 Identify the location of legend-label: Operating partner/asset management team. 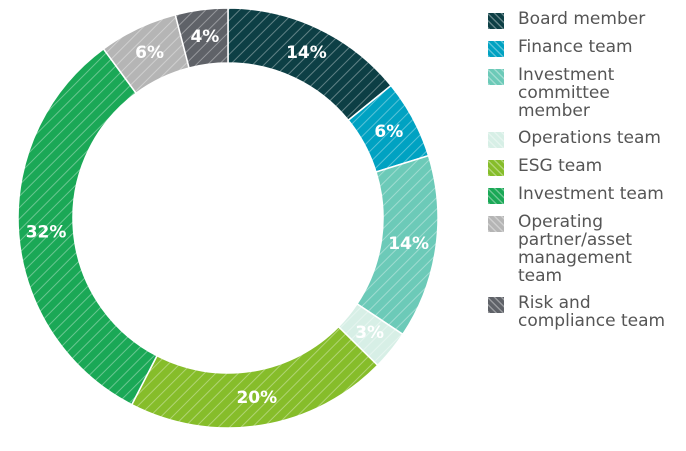
(575, 249).